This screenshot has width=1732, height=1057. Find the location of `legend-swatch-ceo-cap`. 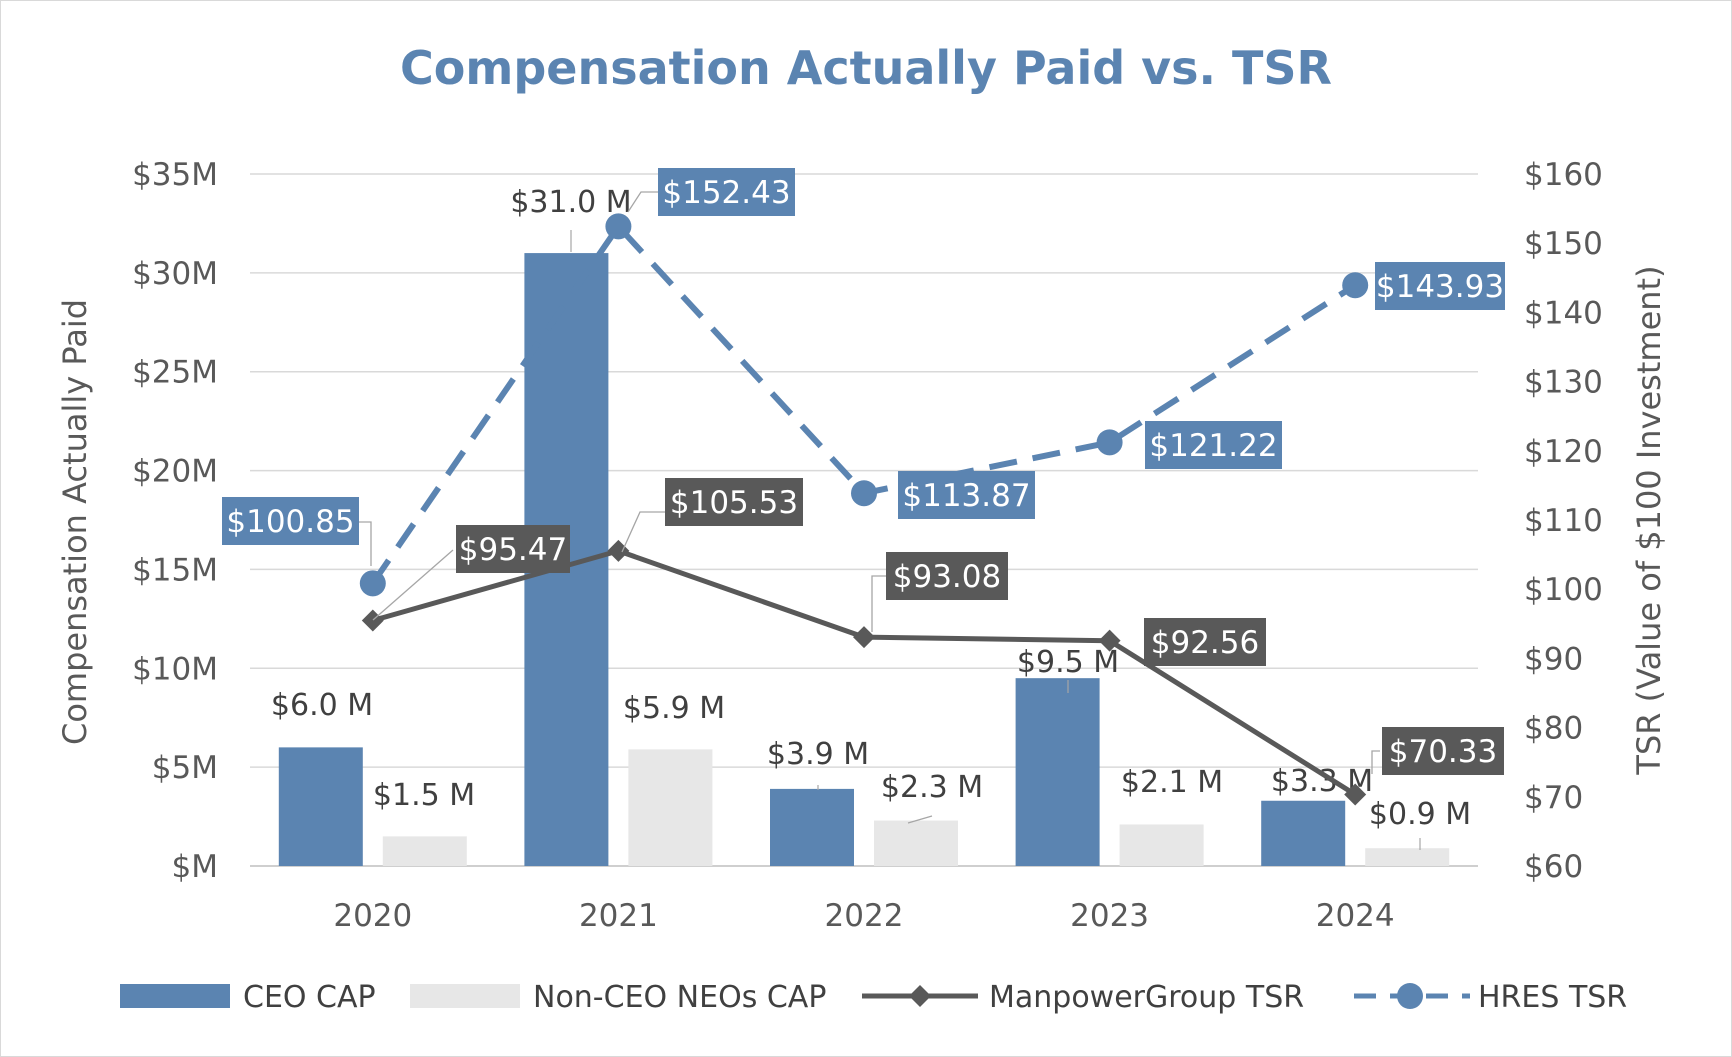

legend-swatch-ceo-cap is located at coordinates (175, 996).